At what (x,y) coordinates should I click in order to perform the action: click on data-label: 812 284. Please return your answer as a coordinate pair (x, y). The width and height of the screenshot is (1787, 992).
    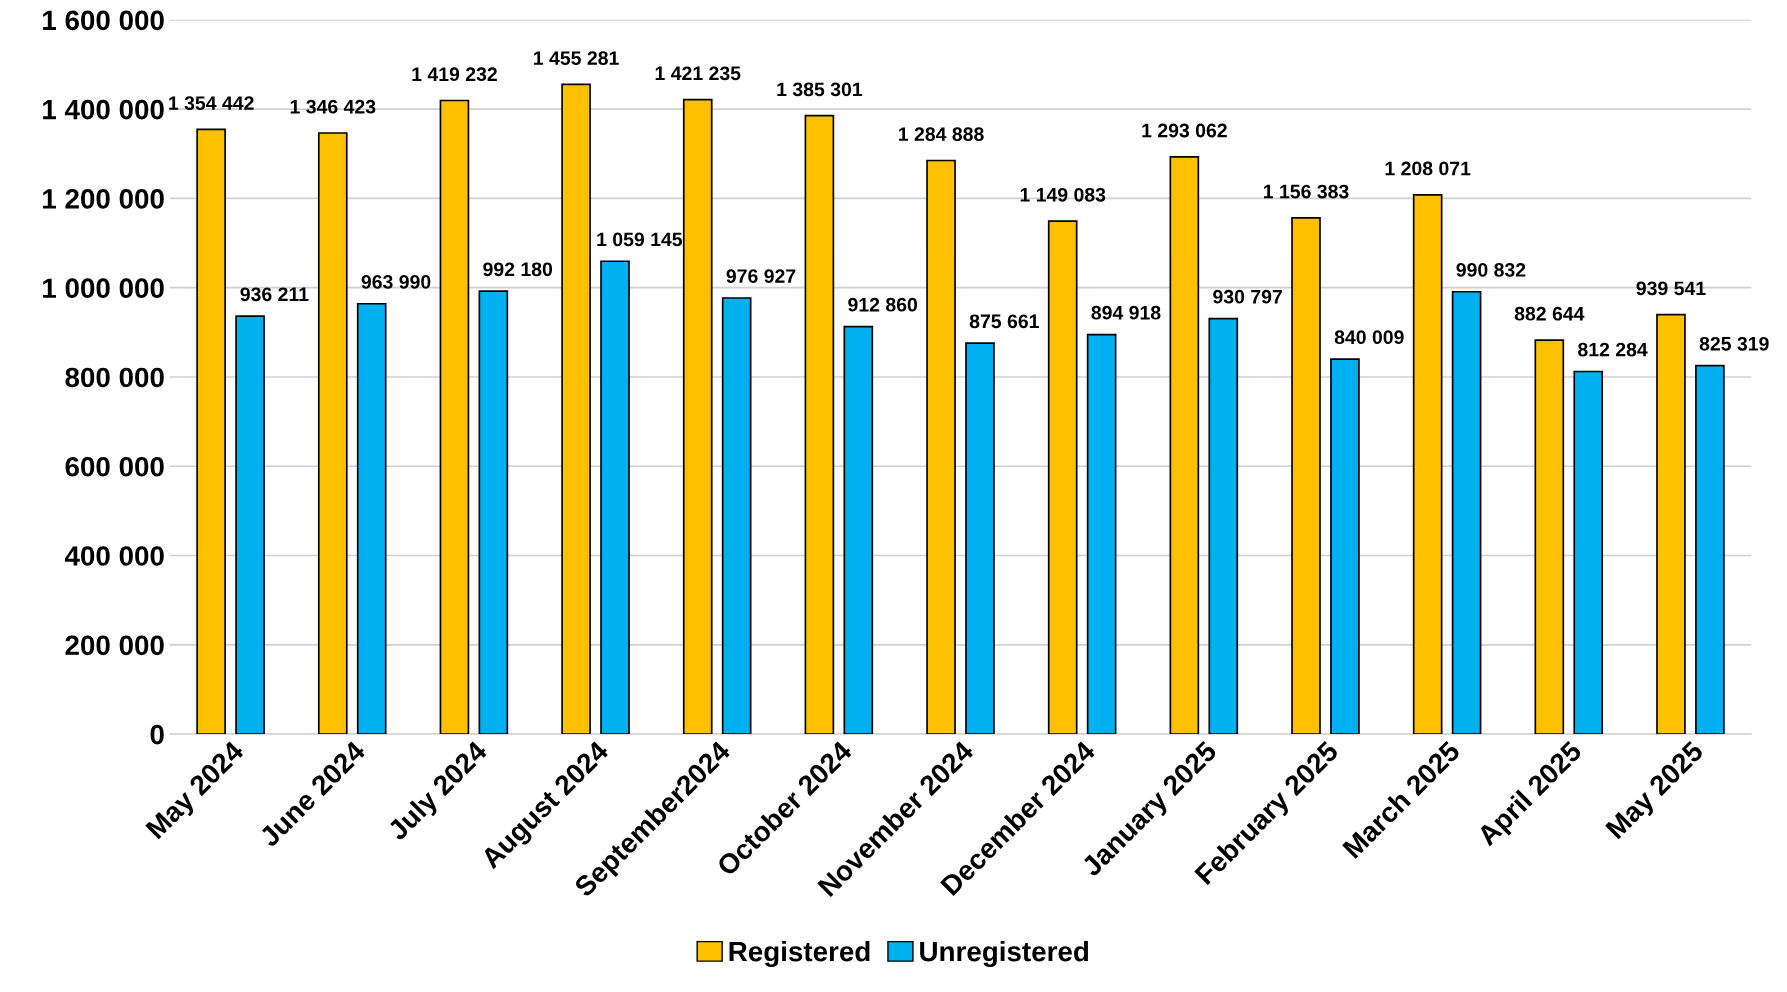
    Looking at the image, I should click on (1613, 349).